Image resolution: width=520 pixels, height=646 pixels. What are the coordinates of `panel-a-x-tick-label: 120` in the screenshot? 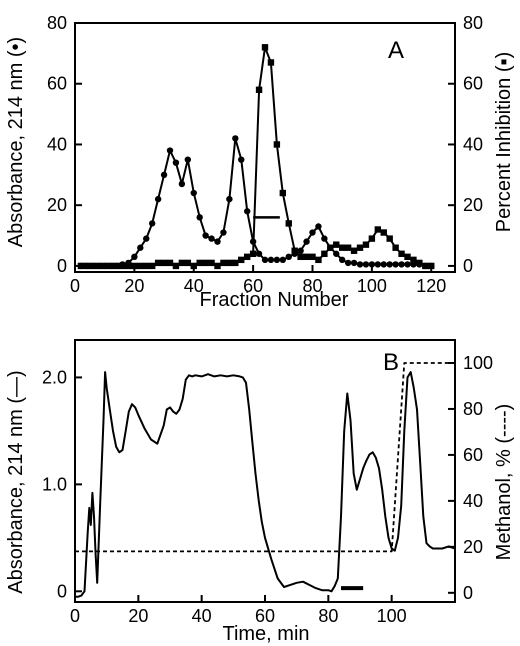 It's located at (431, 286).